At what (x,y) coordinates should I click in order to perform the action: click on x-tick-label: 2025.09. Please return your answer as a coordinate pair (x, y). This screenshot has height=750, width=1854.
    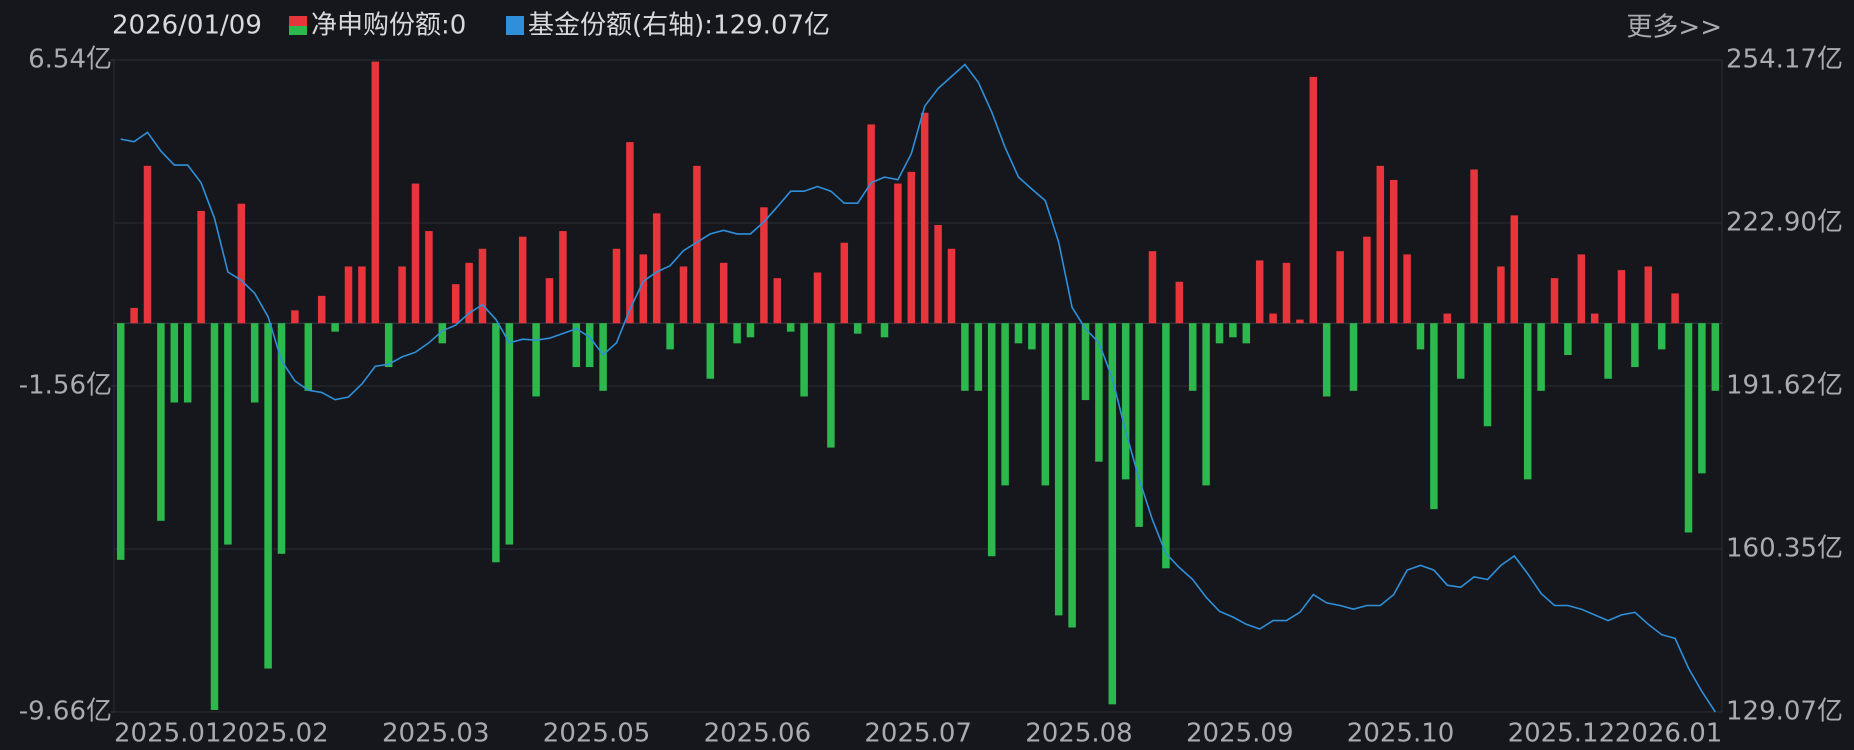
    Looking at the image, I should click on (1240, 734).